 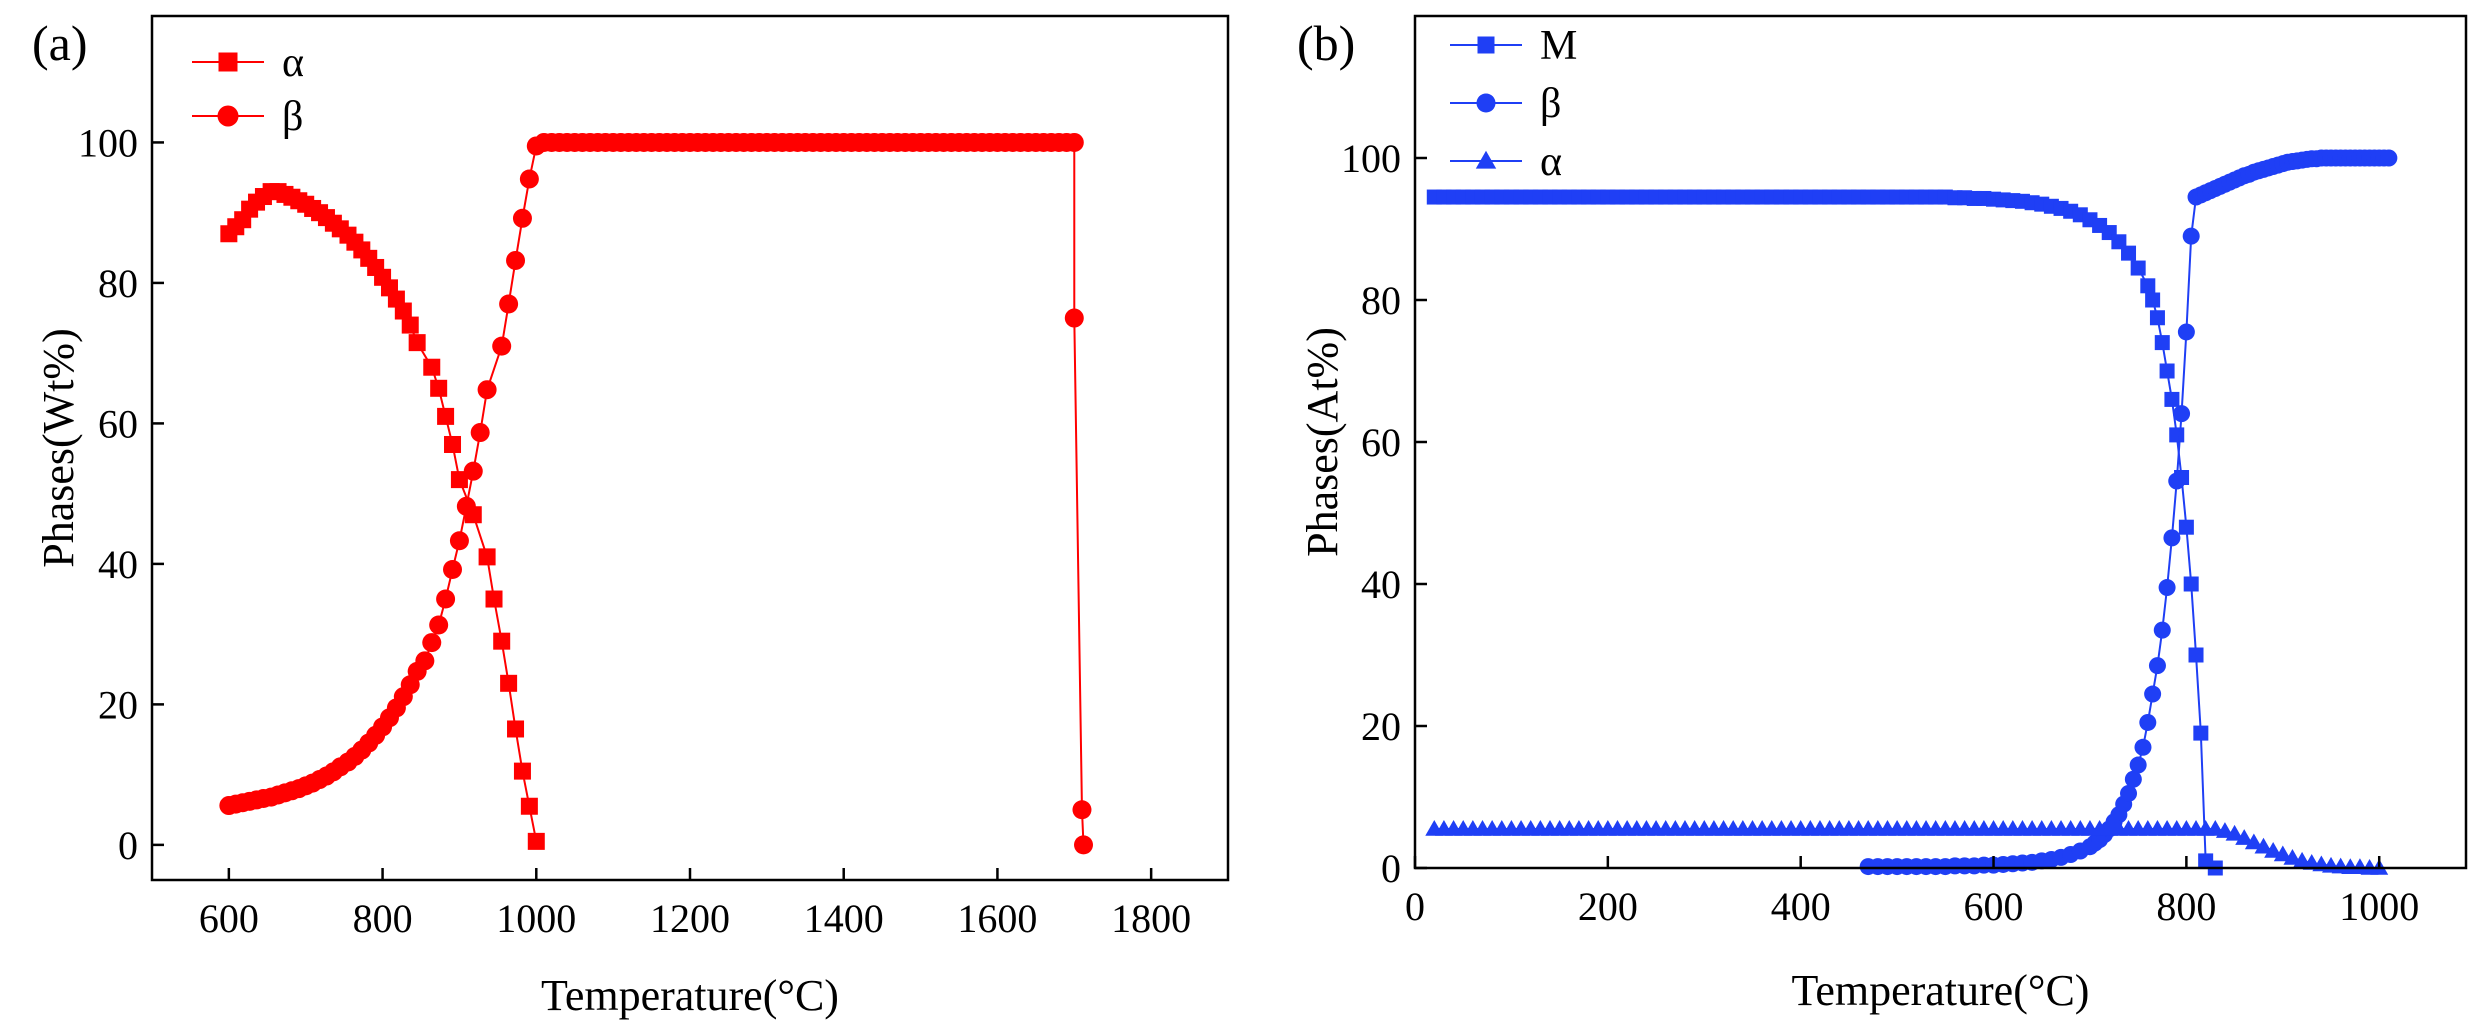 What do you see at coordinates (229, 918) in the screenshot?
I see `panel-a-x-tick-label-600: 600` at bounding box center [229, 918].